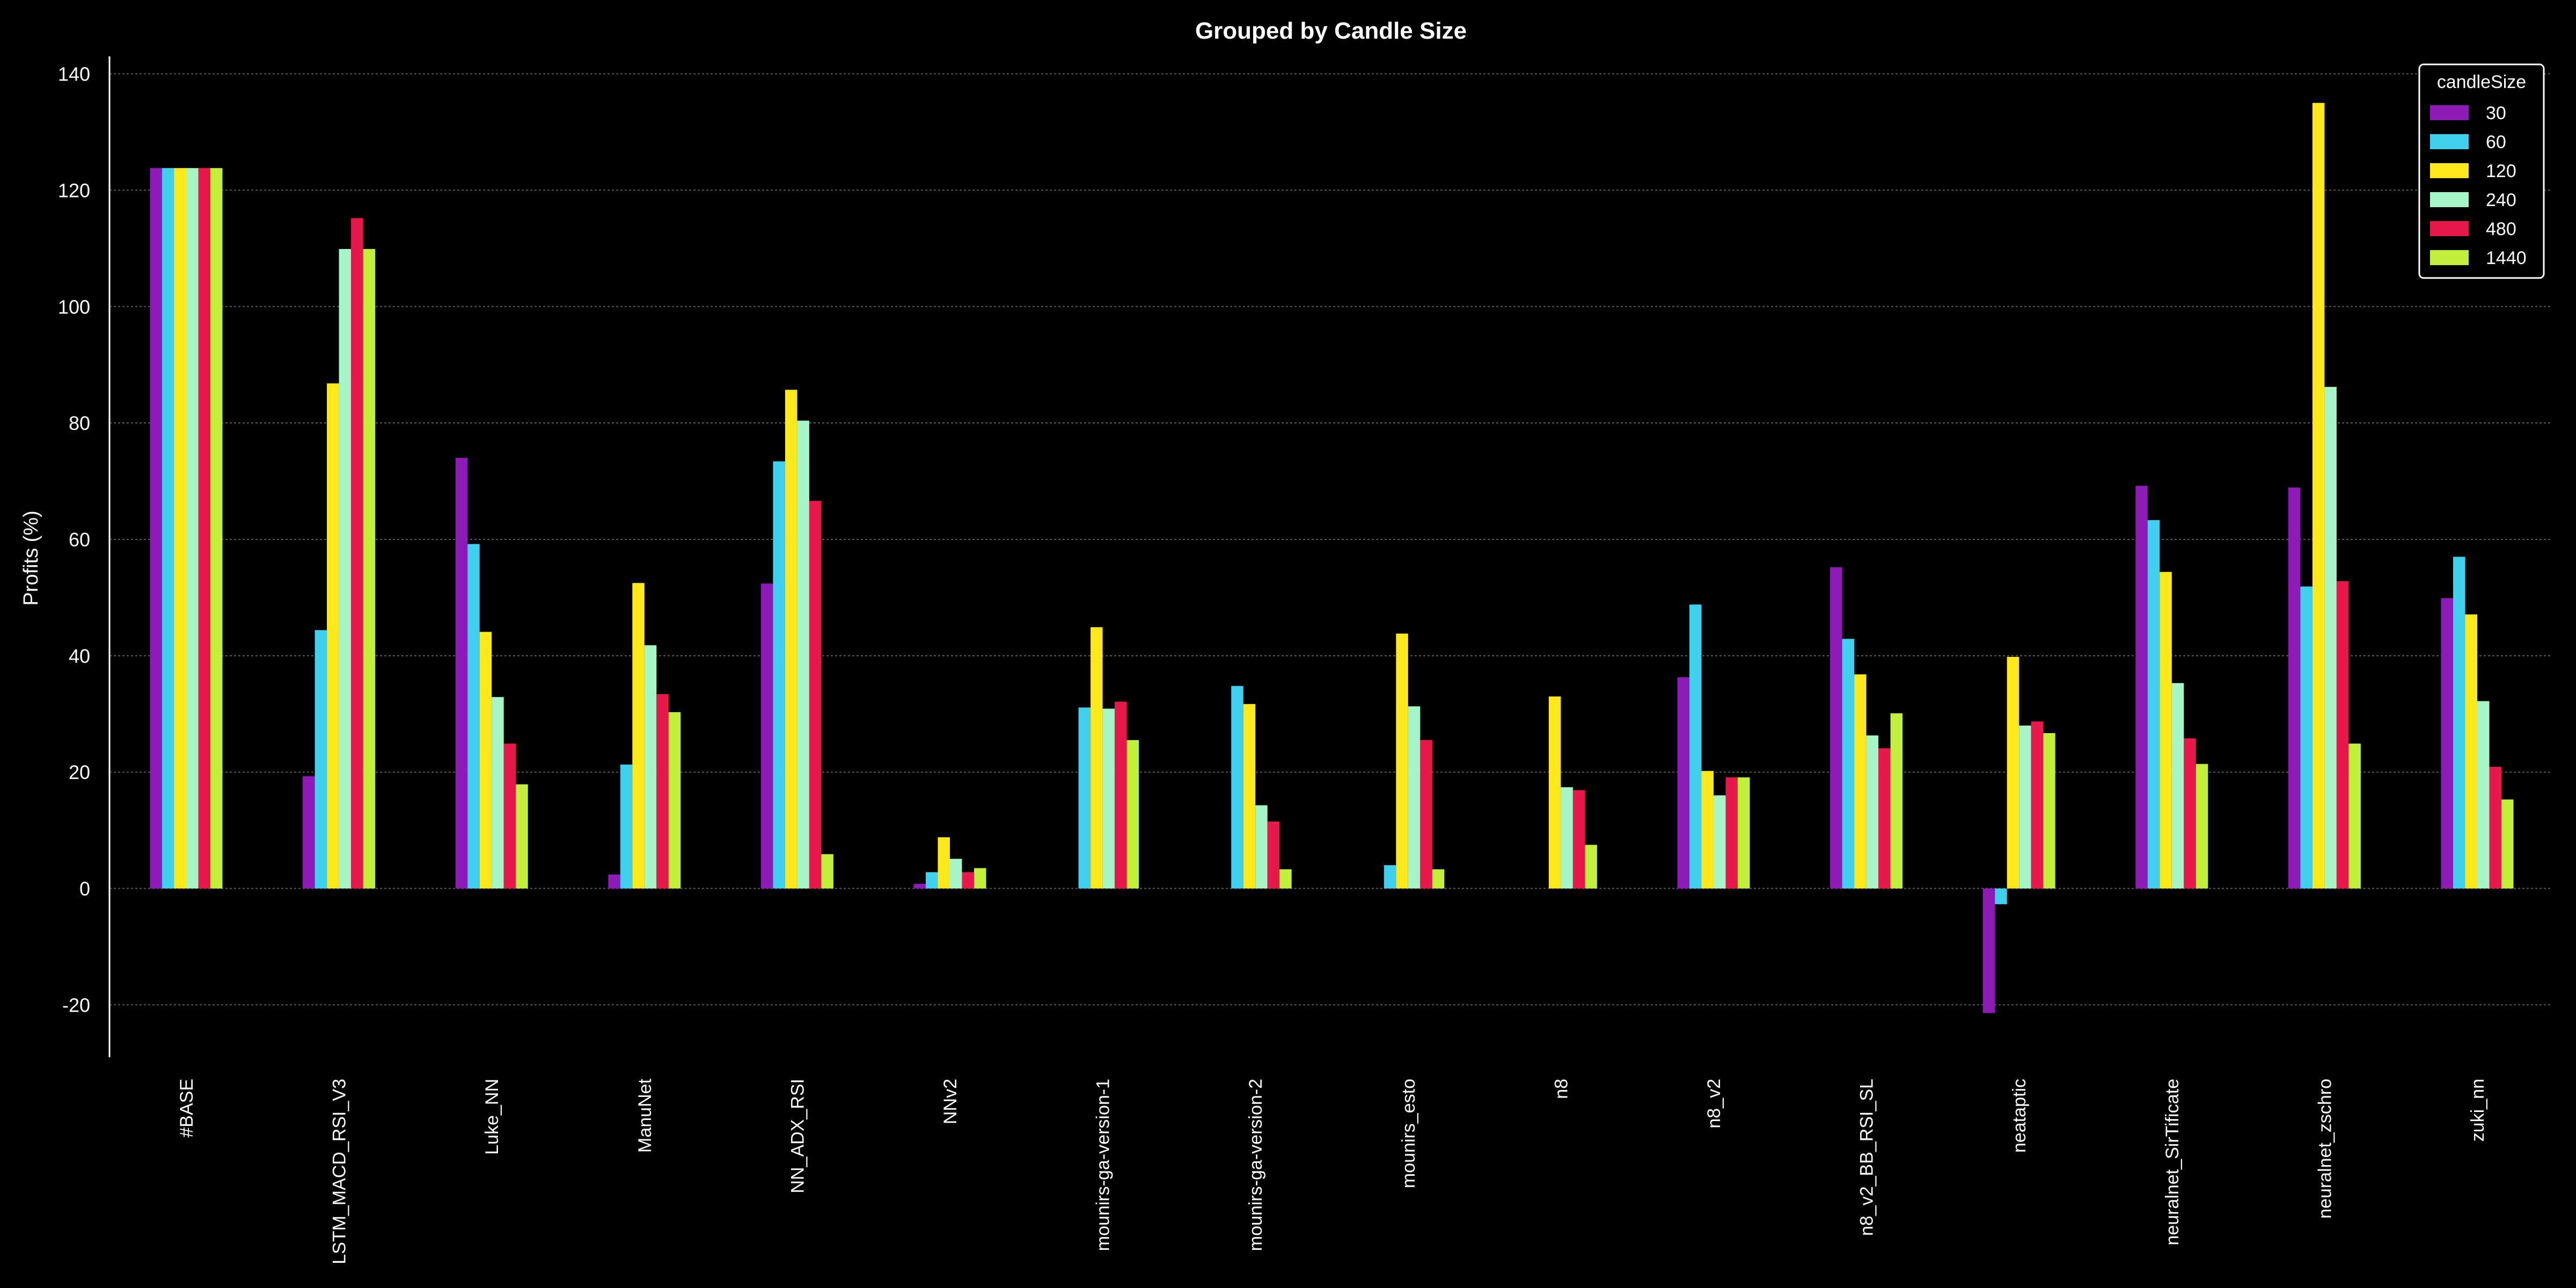  I want to click on bar-120-Luke_NN, so click(485, 760).